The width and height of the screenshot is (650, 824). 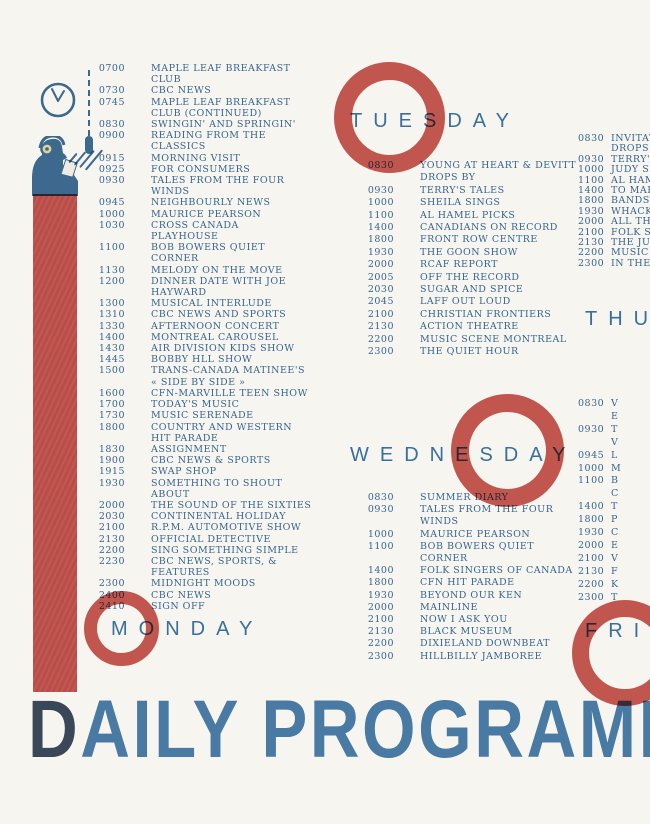 I want to click on programme-title: MORNING VISIT, so click(x=196, y=158).